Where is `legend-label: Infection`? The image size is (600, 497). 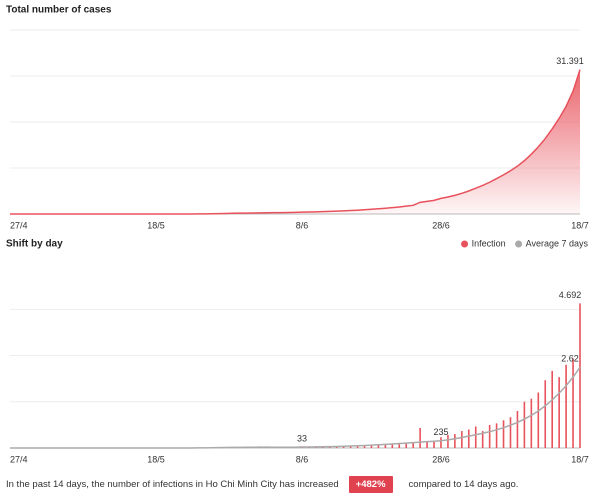
legend-label: Infection is located at coordinates (489, 243).